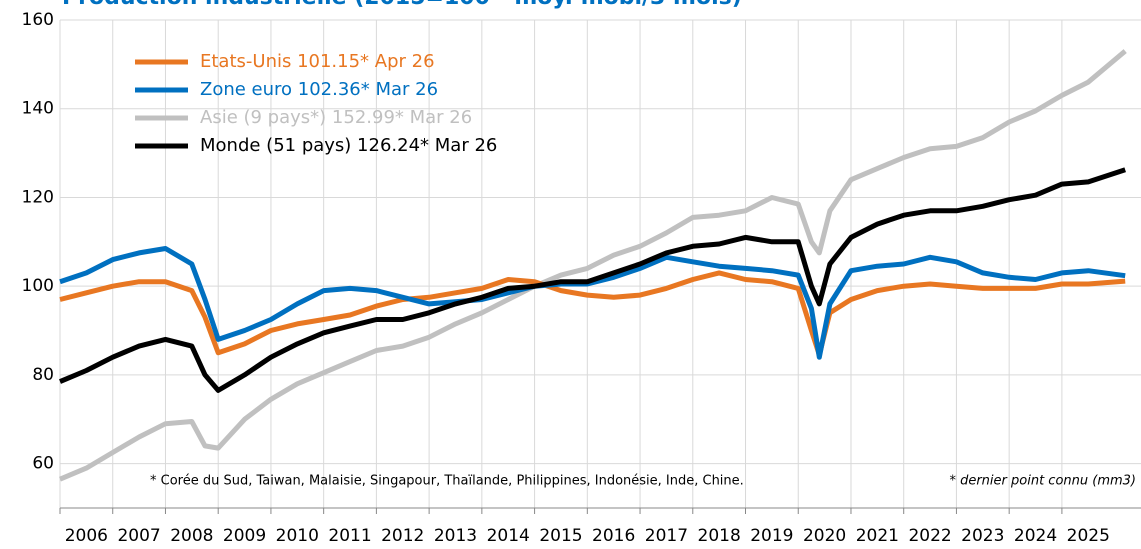  I want to click on x-tick-label: 2017, so click(666, 536).